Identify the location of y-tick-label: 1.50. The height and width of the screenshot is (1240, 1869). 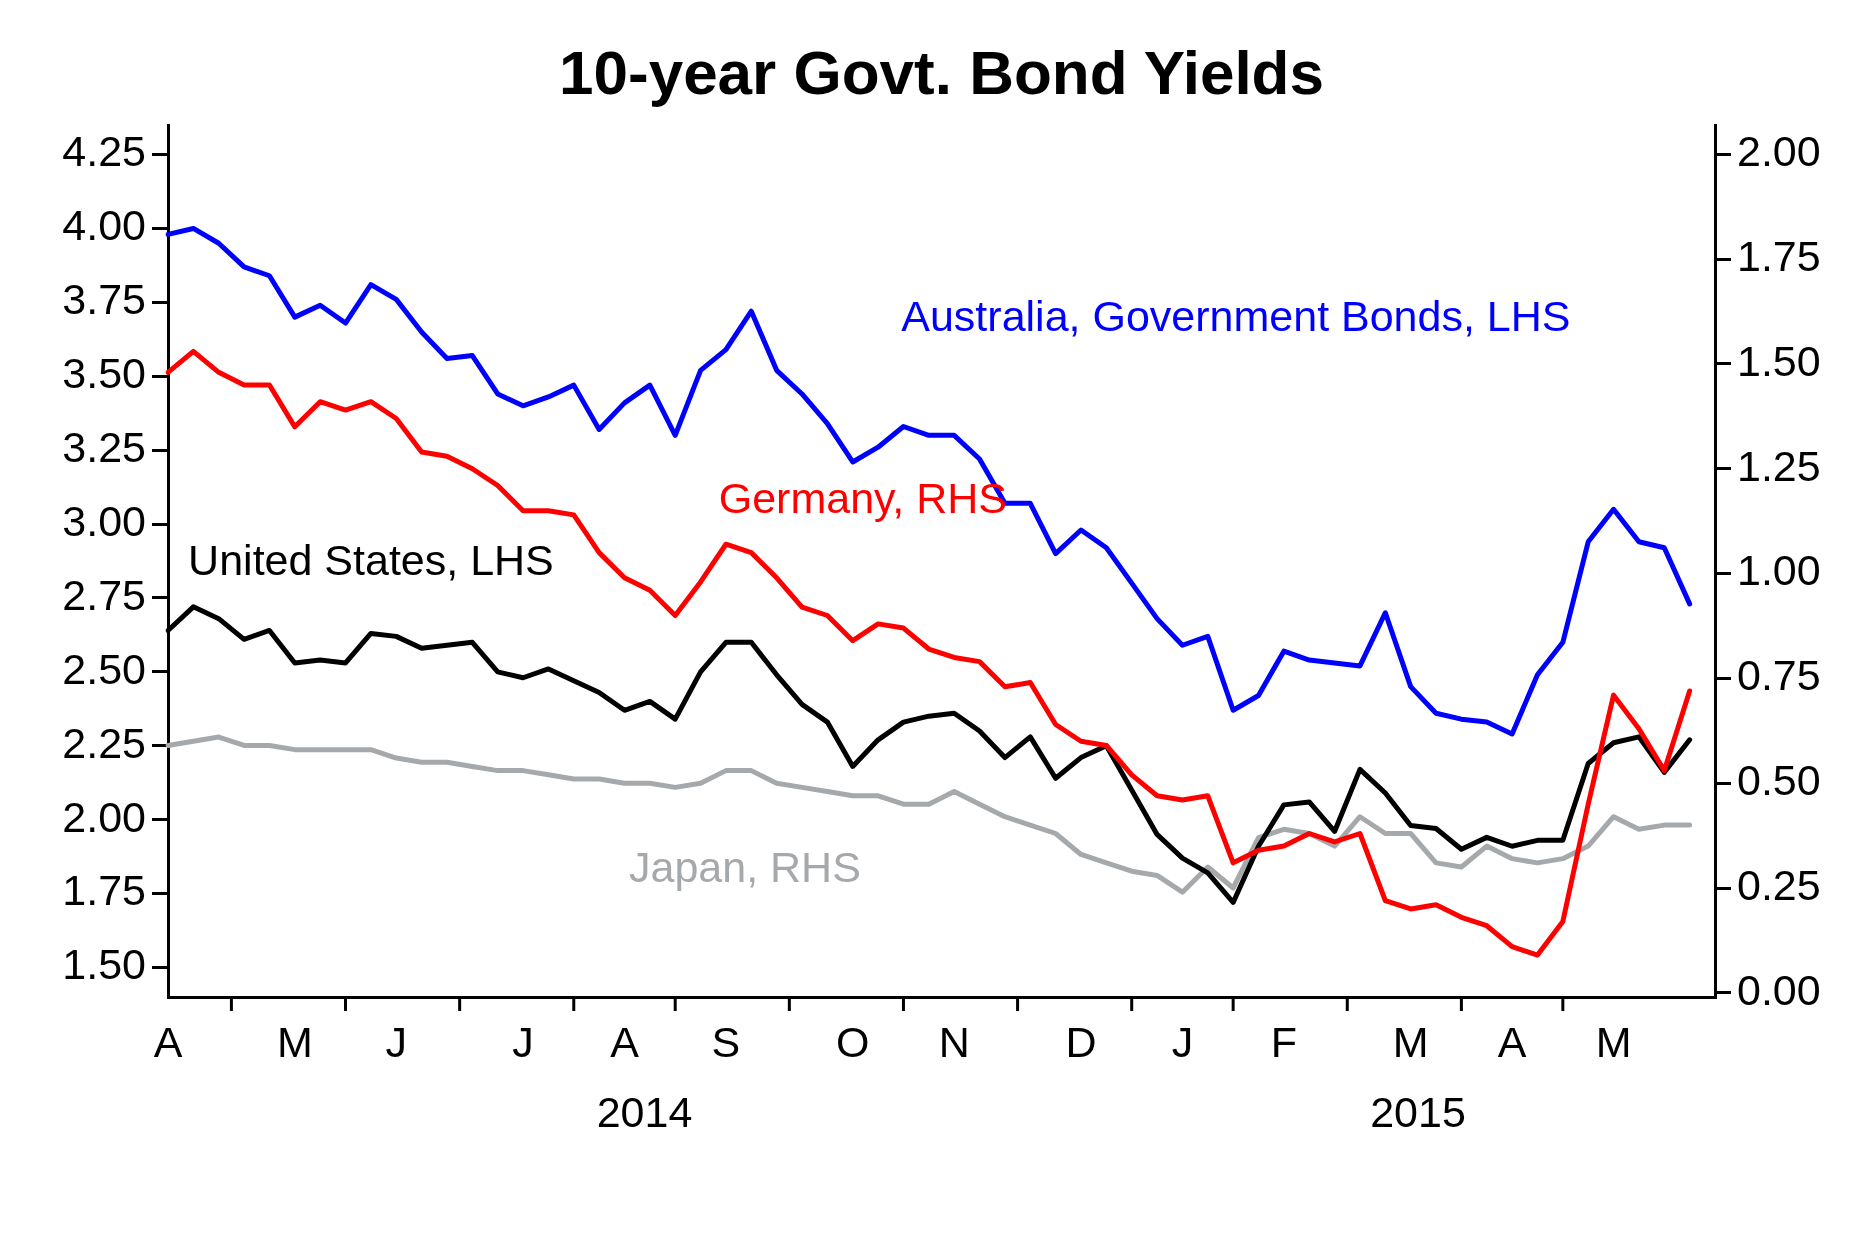
(104, 964).